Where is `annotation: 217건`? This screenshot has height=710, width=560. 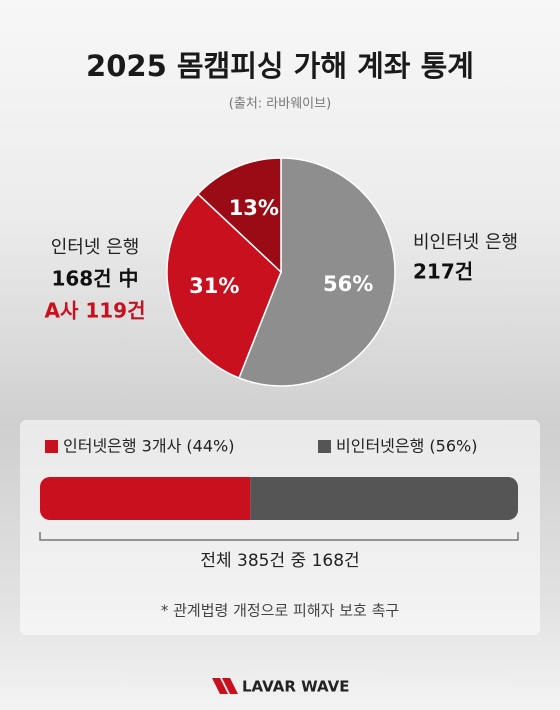
annotation: 217건 is located at coordinates (443, 272).